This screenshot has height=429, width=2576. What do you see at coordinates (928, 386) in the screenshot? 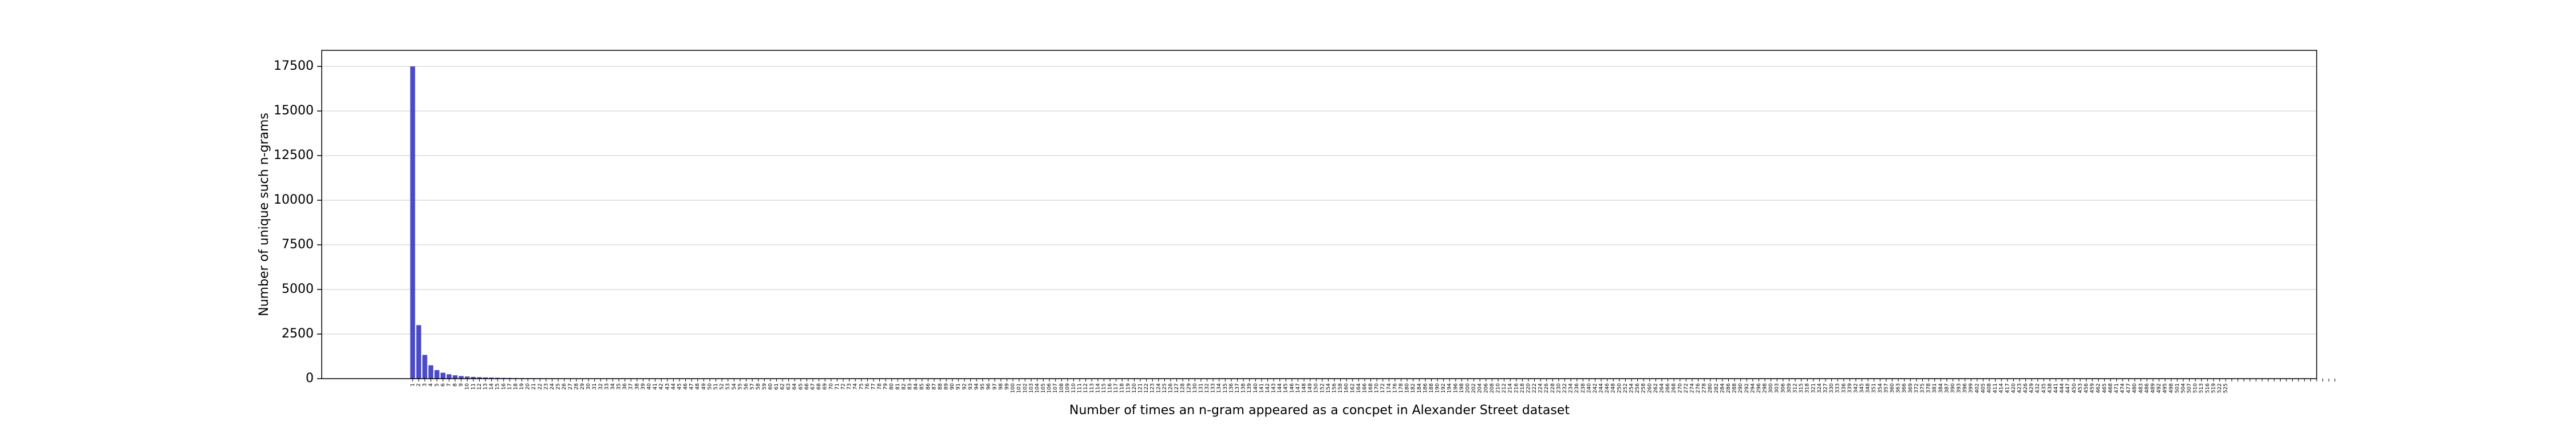
I see `x-tick-label: 86` at bounding box center [928, 386].